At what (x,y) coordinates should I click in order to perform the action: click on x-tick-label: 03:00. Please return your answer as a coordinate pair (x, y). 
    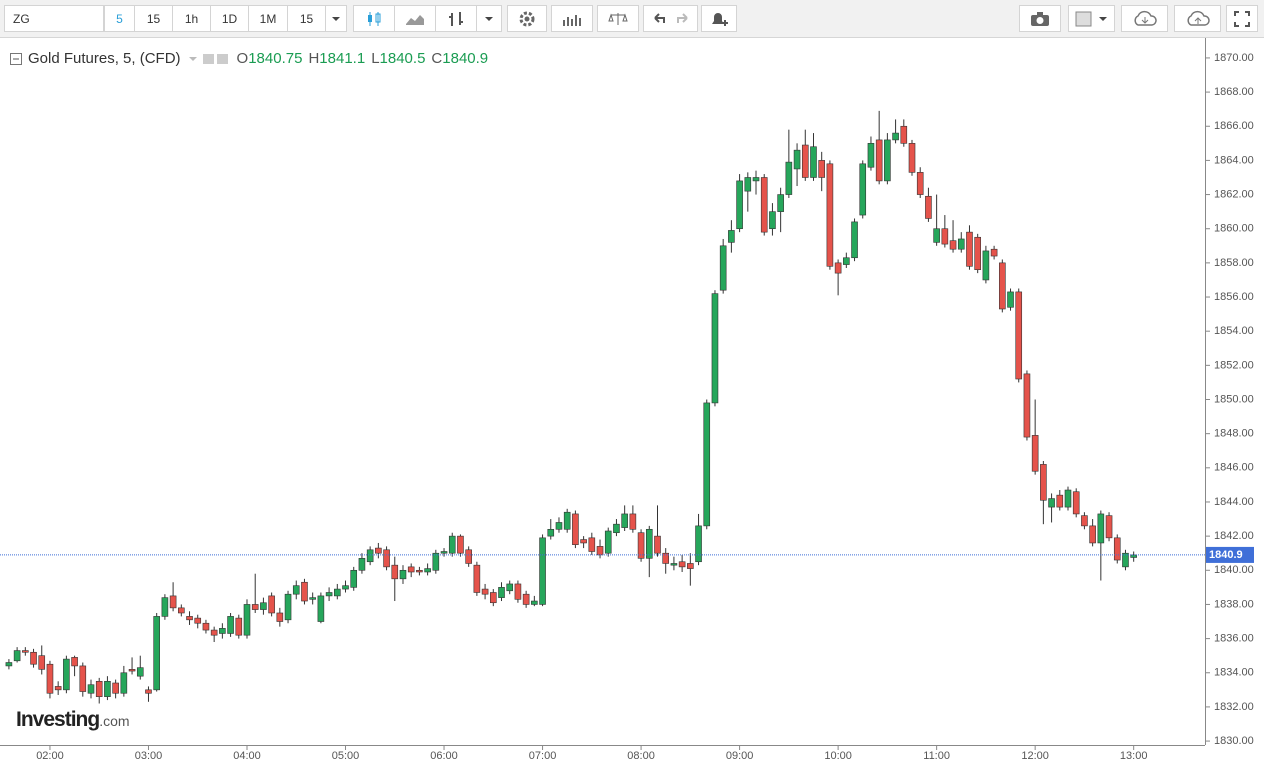
    Looking at the image, I should click on (149, 756).